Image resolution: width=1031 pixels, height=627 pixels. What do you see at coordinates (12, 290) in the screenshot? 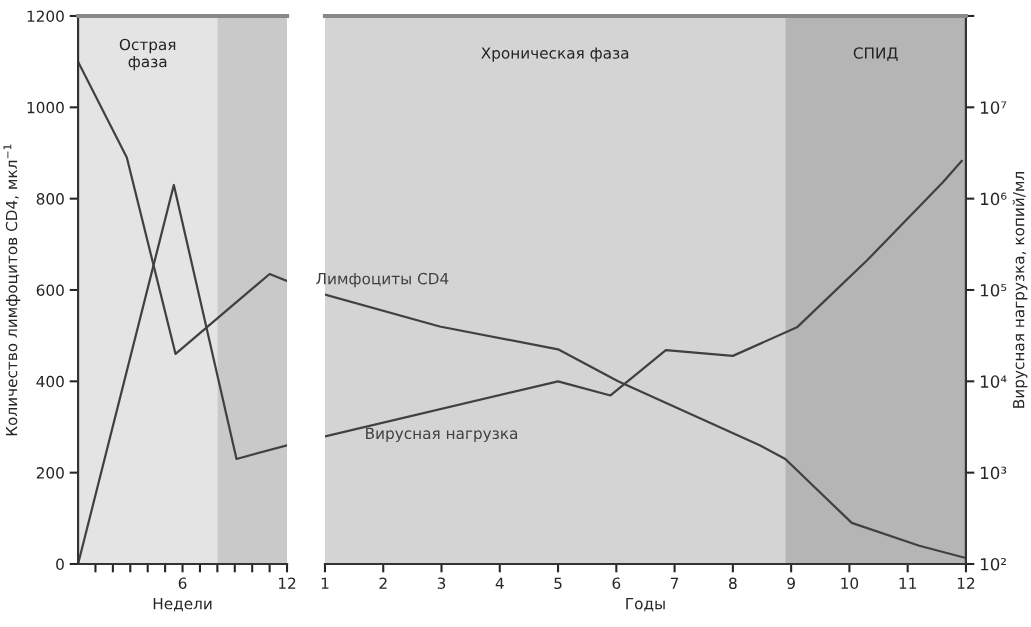
I see `y-axis-title: Количество лимфоцитов CD4, мкл$^{−1}$` at bounding box center [12, 290].